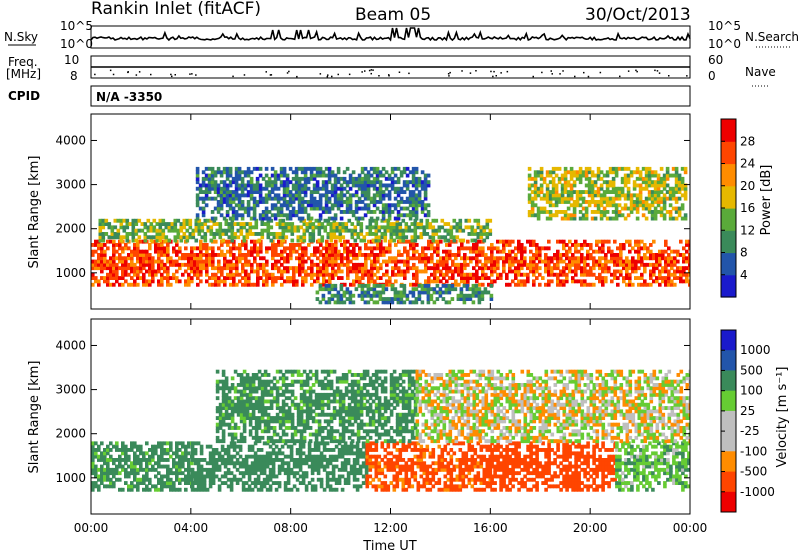 The height and width of the screenshot is (554, 800). What do you see at coordinates (724, 26) in the screenshot?
I see `nsearch-tick-top: 10^5` at bounding box center [724, 26].